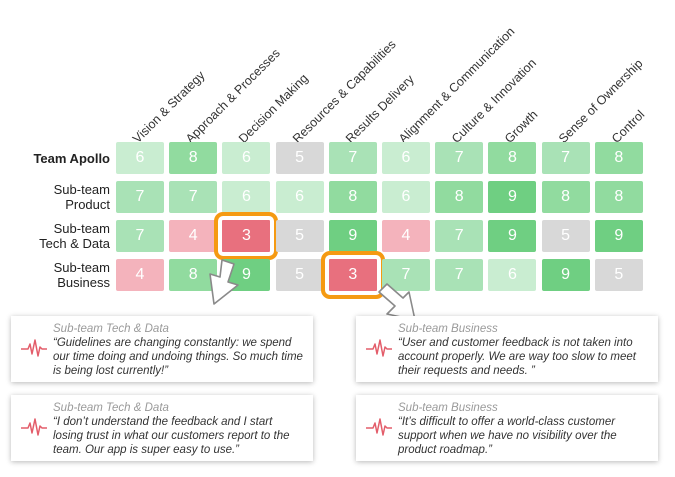 The width and height of the screenshot is (675, 477). Describe the element at coordinates (344, 91) in the screenshot. I see `column-header: Resources & Capabilities` at that location.